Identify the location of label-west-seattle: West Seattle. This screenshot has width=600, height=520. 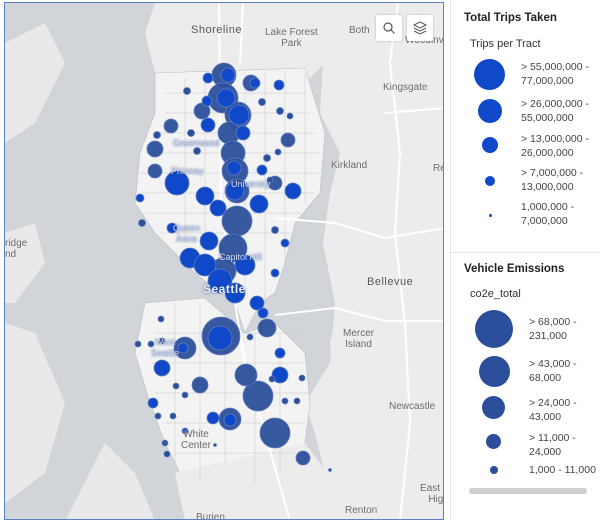
(165, 347).